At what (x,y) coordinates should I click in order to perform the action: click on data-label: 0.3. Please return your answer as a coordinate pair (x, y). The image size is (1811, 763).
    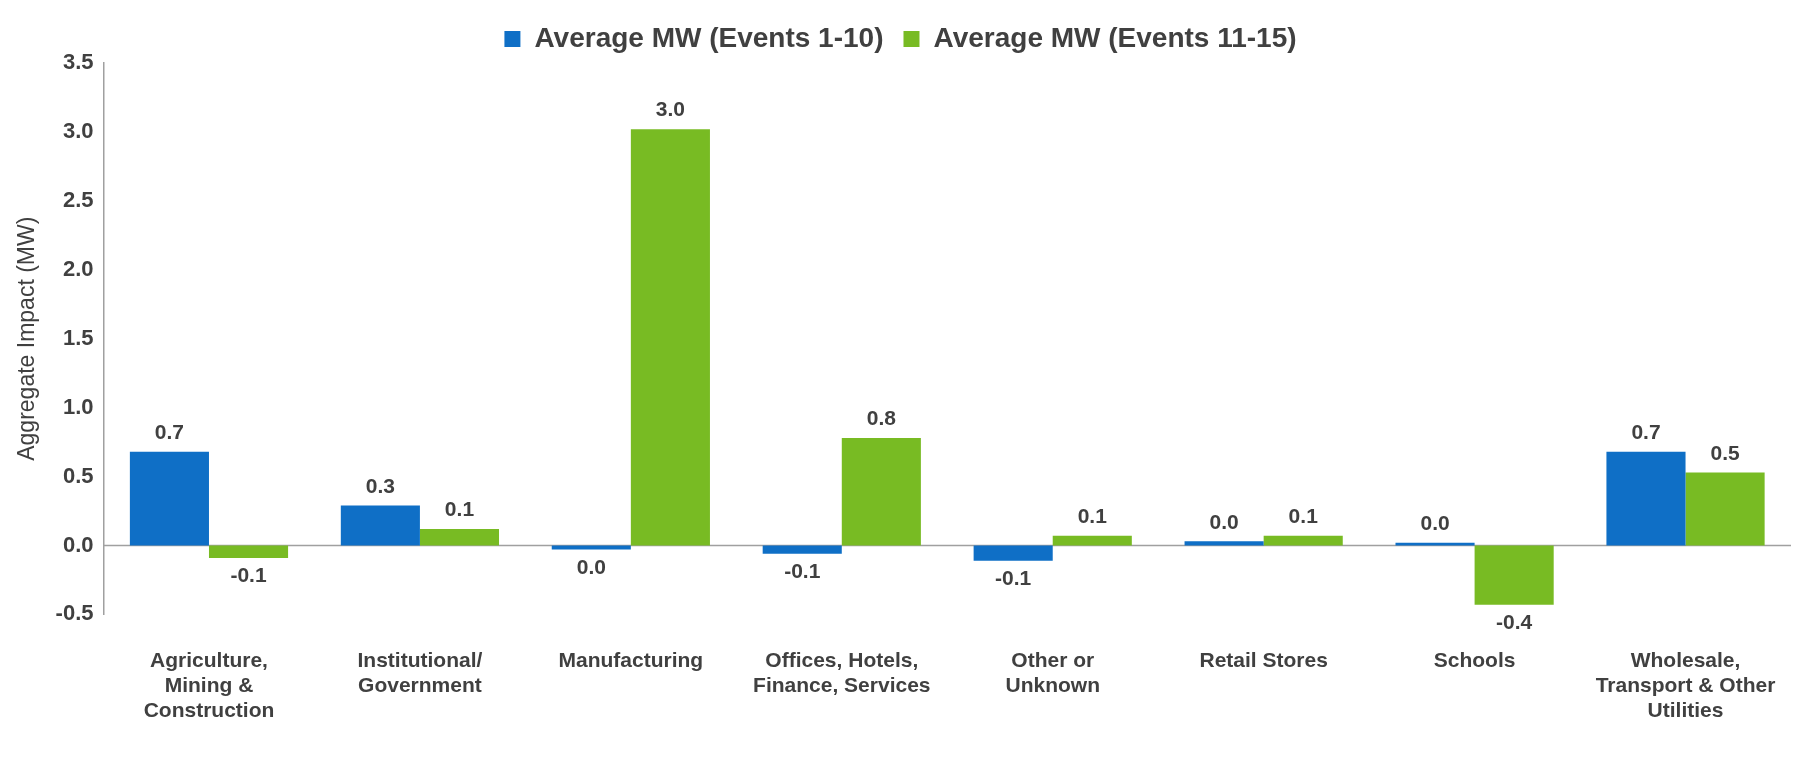
    Looking at the image, I should click on (380, 485).